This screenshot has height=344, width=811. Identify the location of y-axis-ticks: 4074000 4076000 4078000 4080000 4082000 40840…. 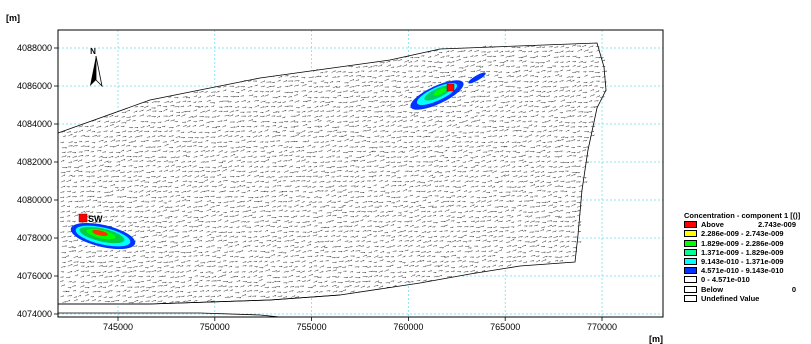
(37, 181).